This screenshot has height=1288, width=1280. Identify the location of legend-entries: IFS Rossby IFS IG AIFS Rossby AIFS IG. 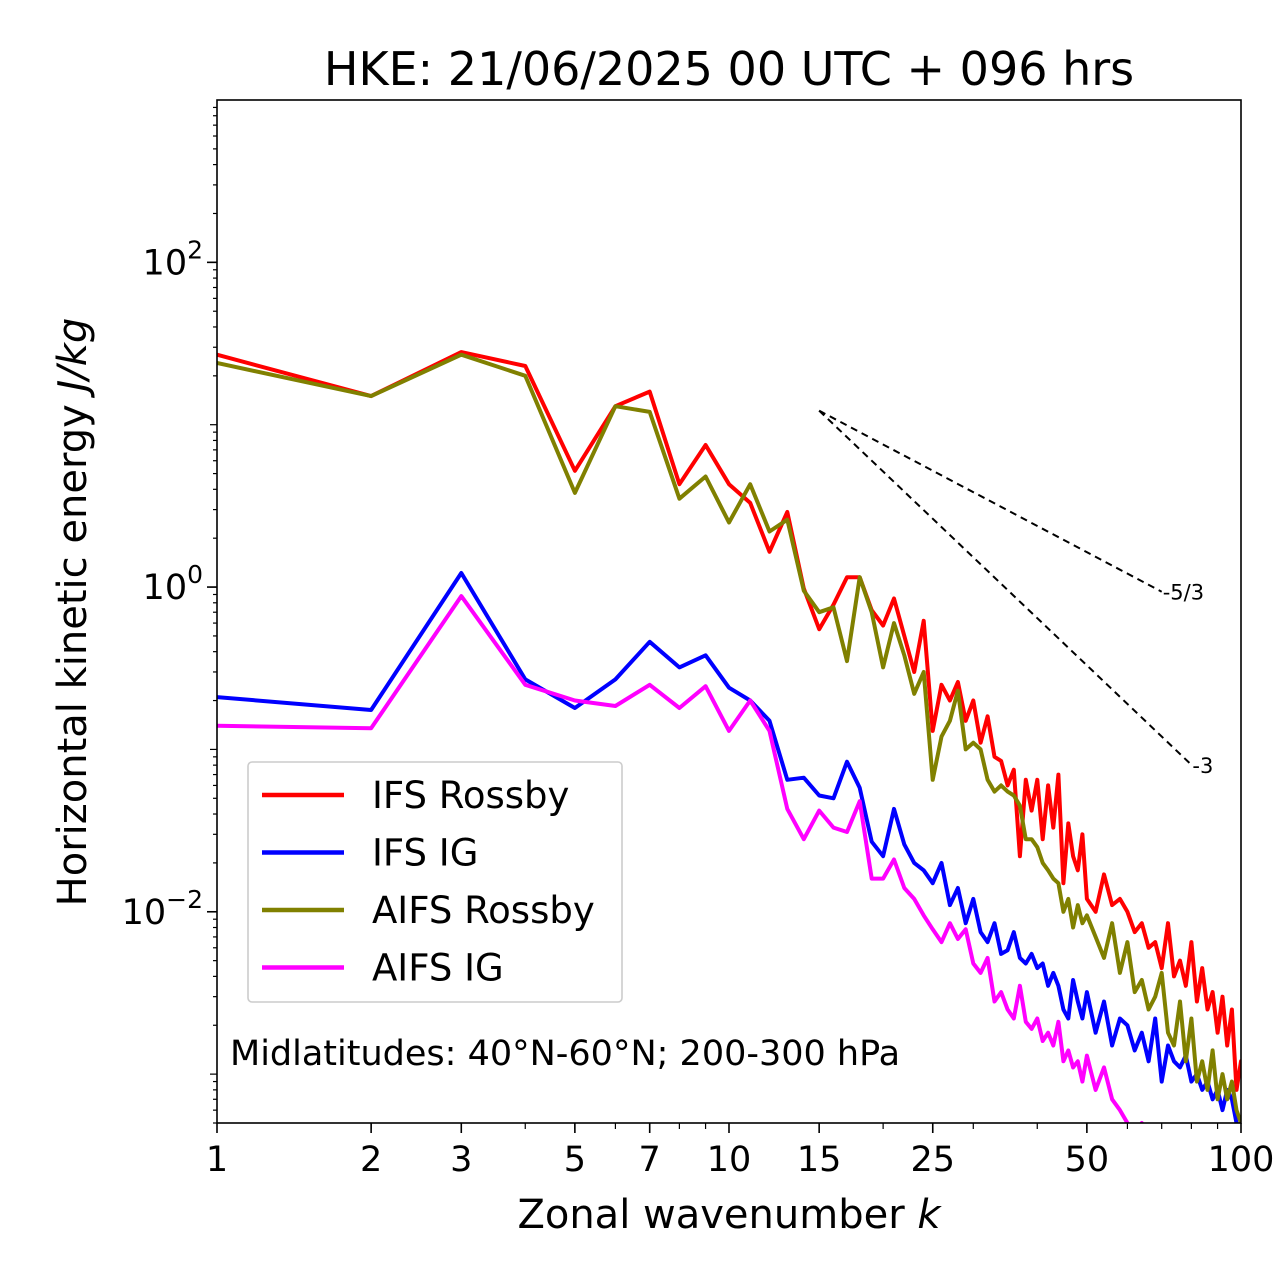
(428, 882).